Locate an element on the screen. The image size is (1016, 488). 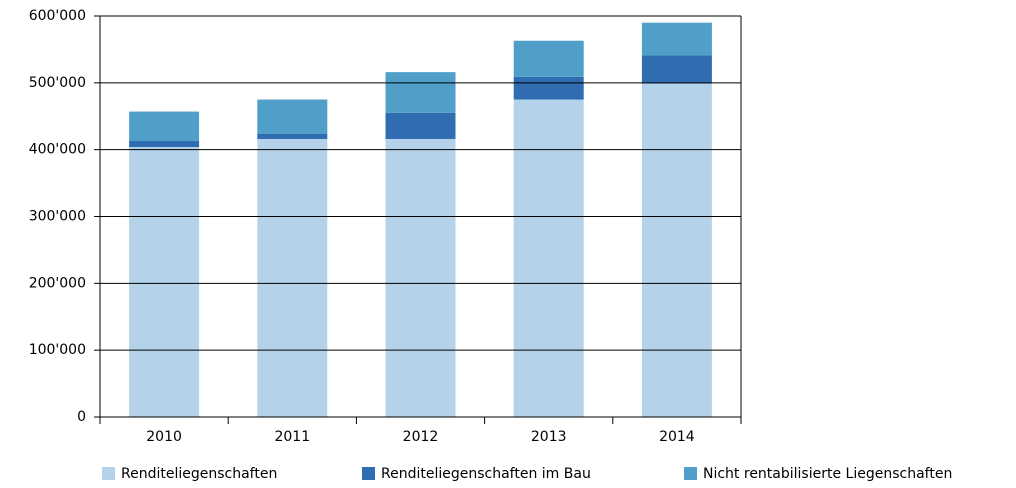
legend-label: Nicht rentabilisierte Liegenschaften is located at coordinates (827, 474).